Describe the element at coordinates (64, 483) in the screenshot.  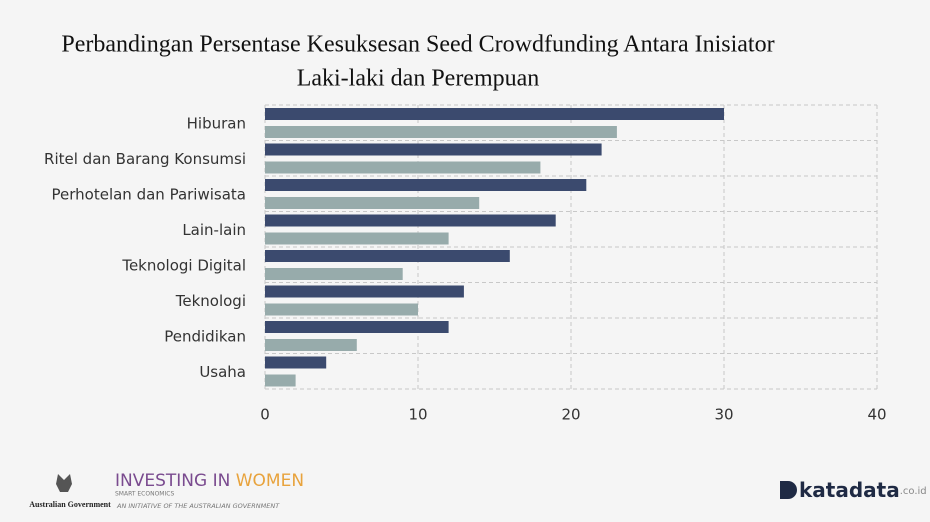
I see `crest-icon` at that location.